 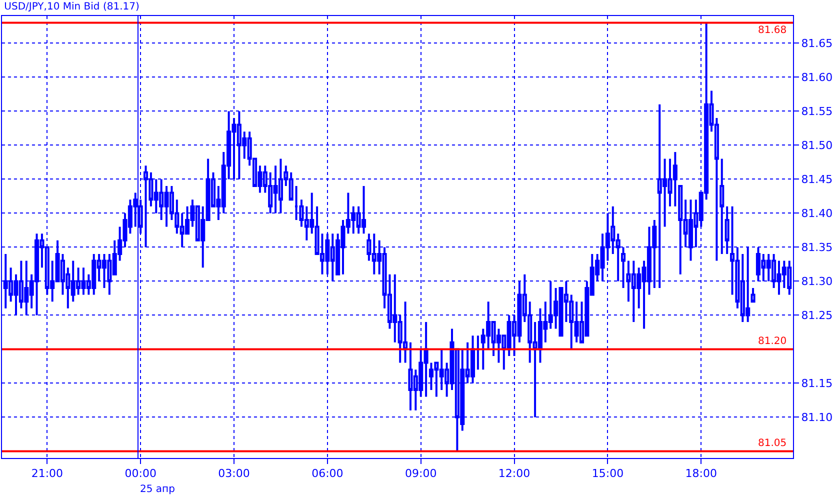 What do you see at coordinates (817, 77) in the screenshot?
I see `y-tick-label: 81.60` at bounding box center [817, 77].